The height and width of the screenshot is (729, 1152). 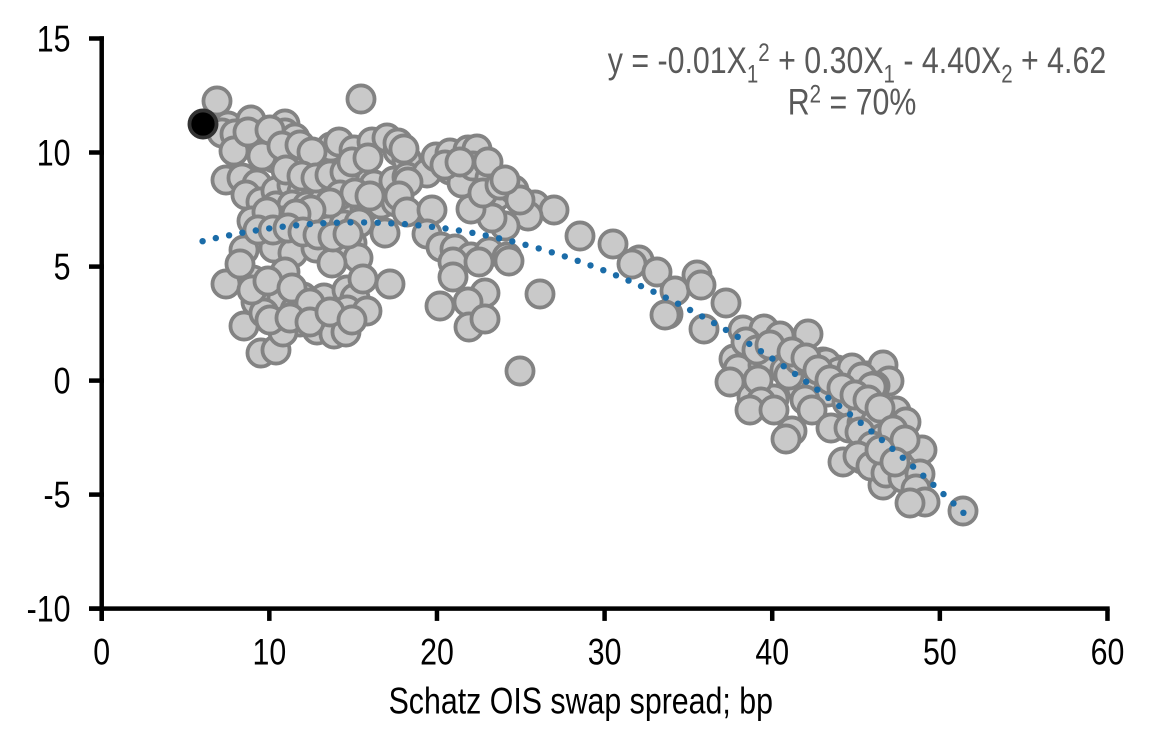 What do you see at coordinates (852, 101) in the screenshot?
I see `svg-text: R2 = 70%` at bounding box center [852, 101].